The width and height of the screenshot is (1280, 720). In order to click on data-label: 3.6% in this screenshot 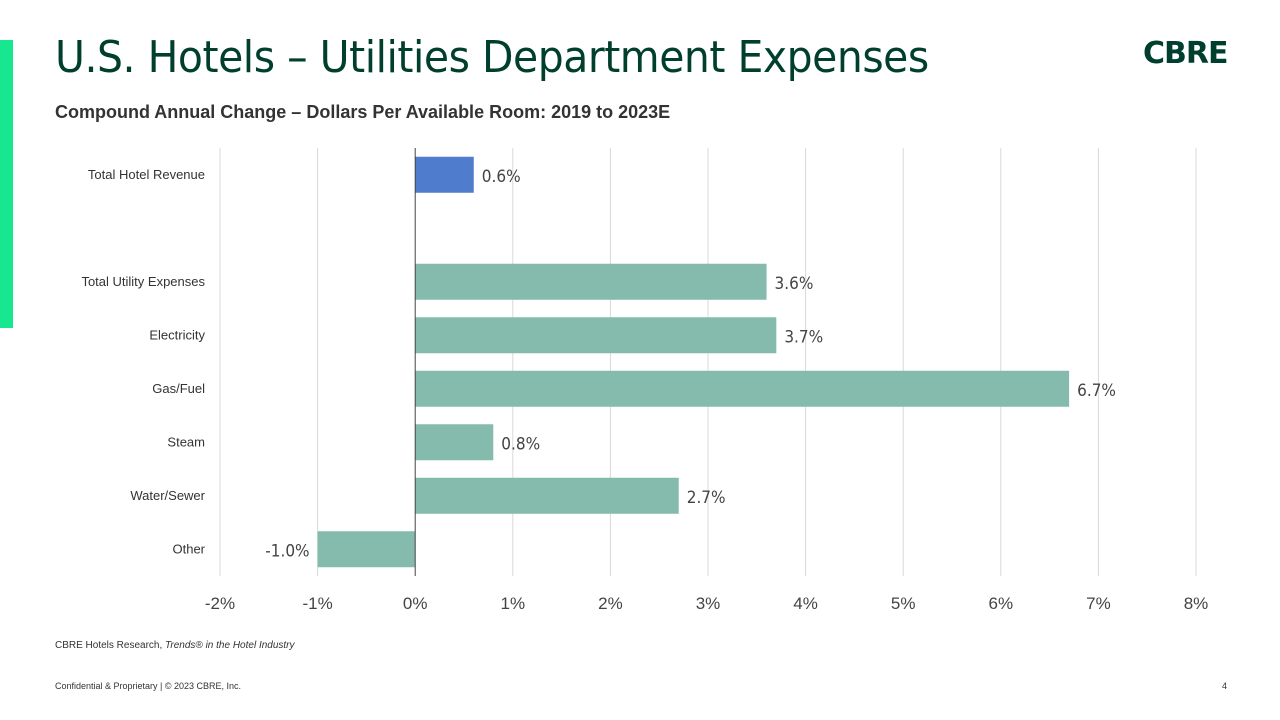, I will do `click(794, 284)`.